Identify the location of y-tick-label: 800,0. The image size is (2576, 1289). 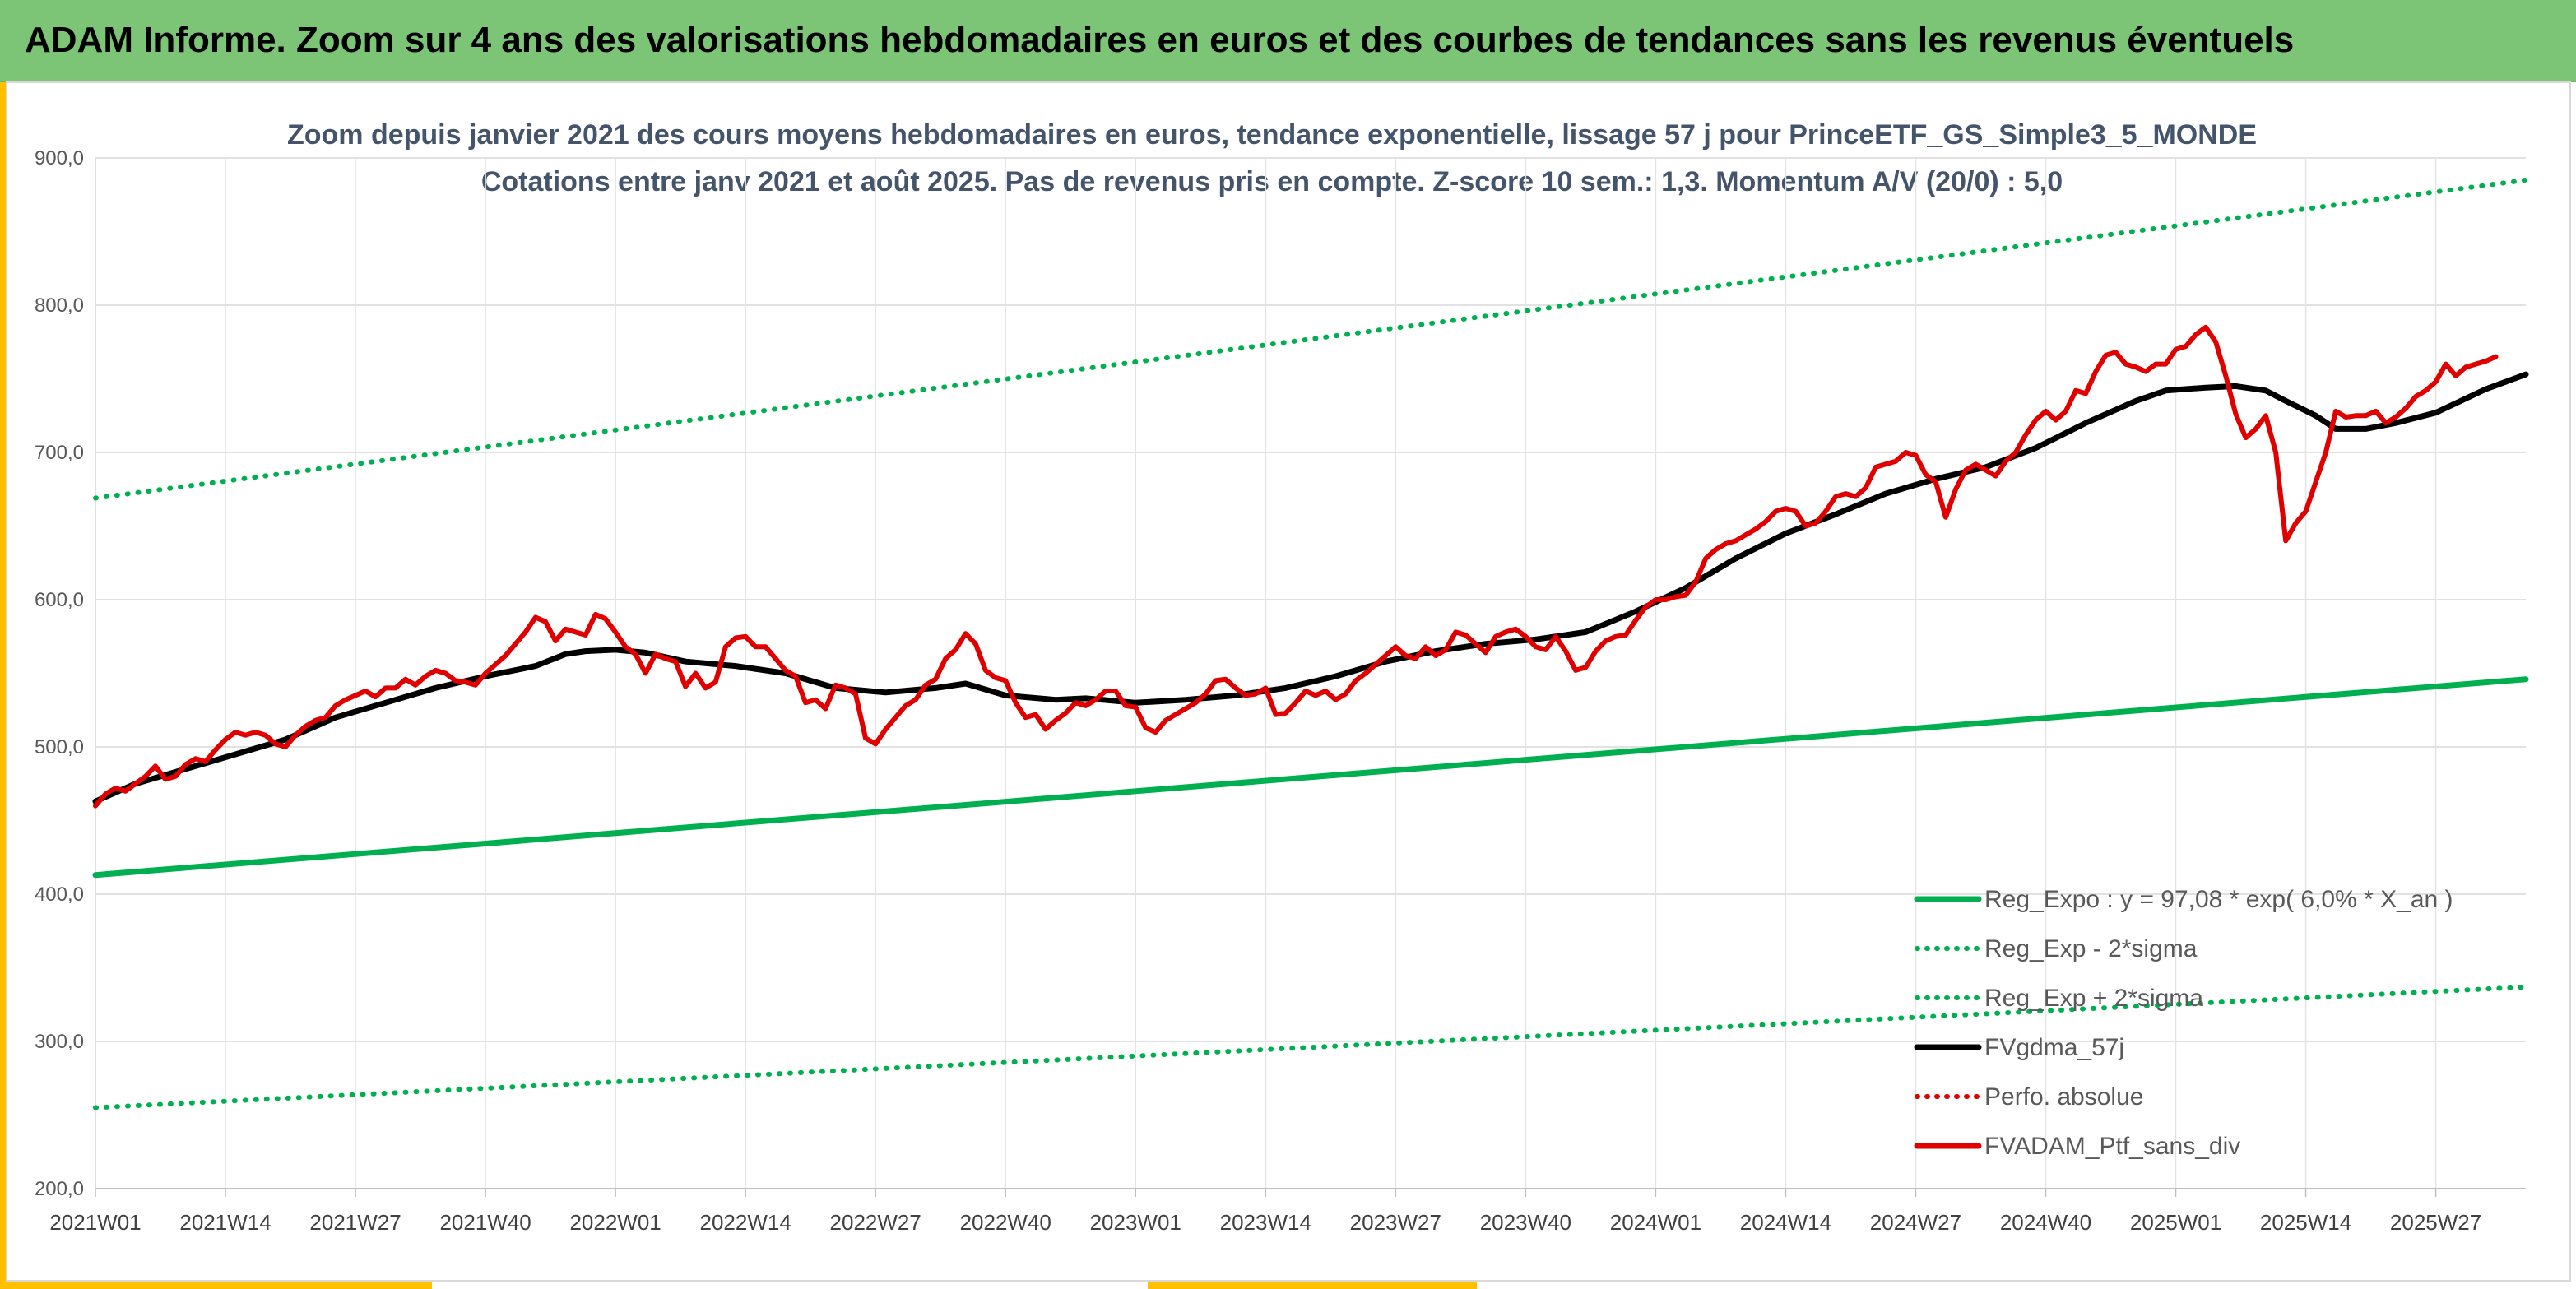
(60, 305).